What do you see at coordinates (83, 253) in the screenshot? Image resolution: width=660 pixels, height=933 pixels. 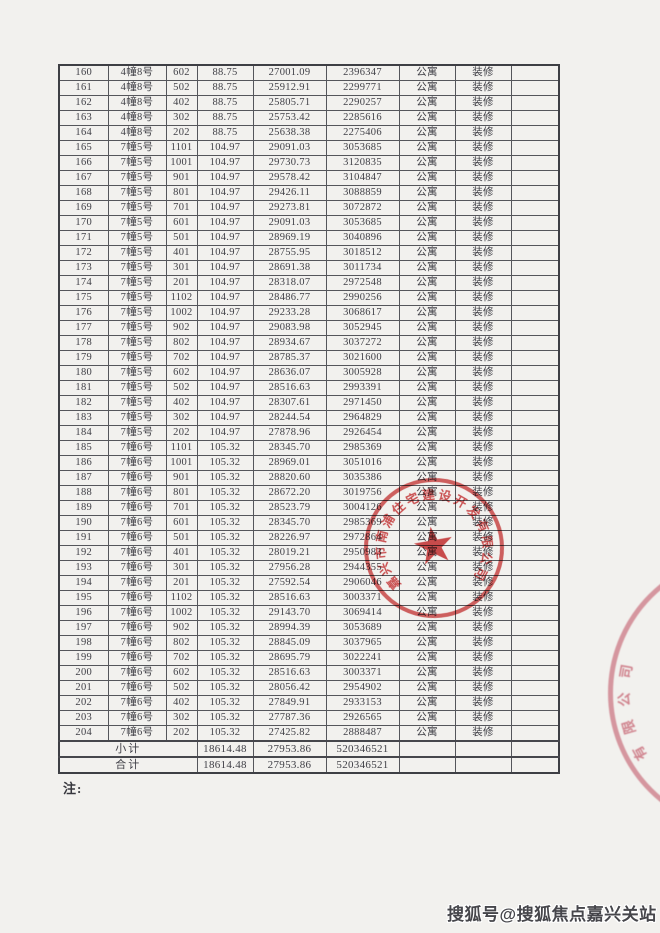 I see `cell-index: 172` at bounding box center [83, 253].